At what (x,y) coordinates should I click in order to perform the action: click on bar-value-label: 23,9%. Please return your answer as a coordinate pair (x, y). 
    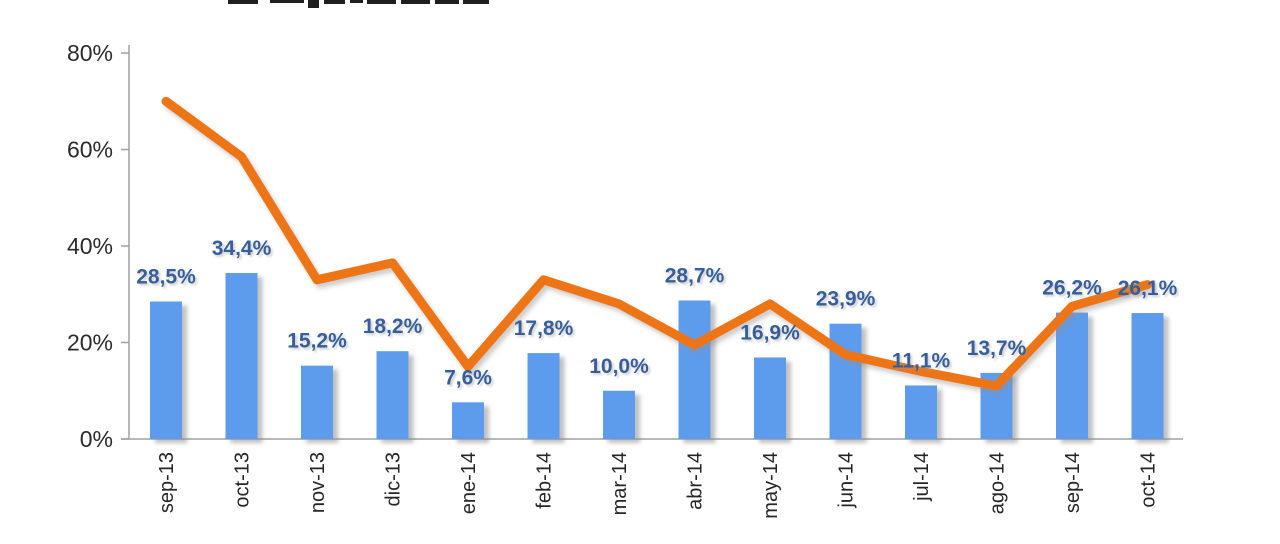
    Looking at the image, I should click on (846, 299).